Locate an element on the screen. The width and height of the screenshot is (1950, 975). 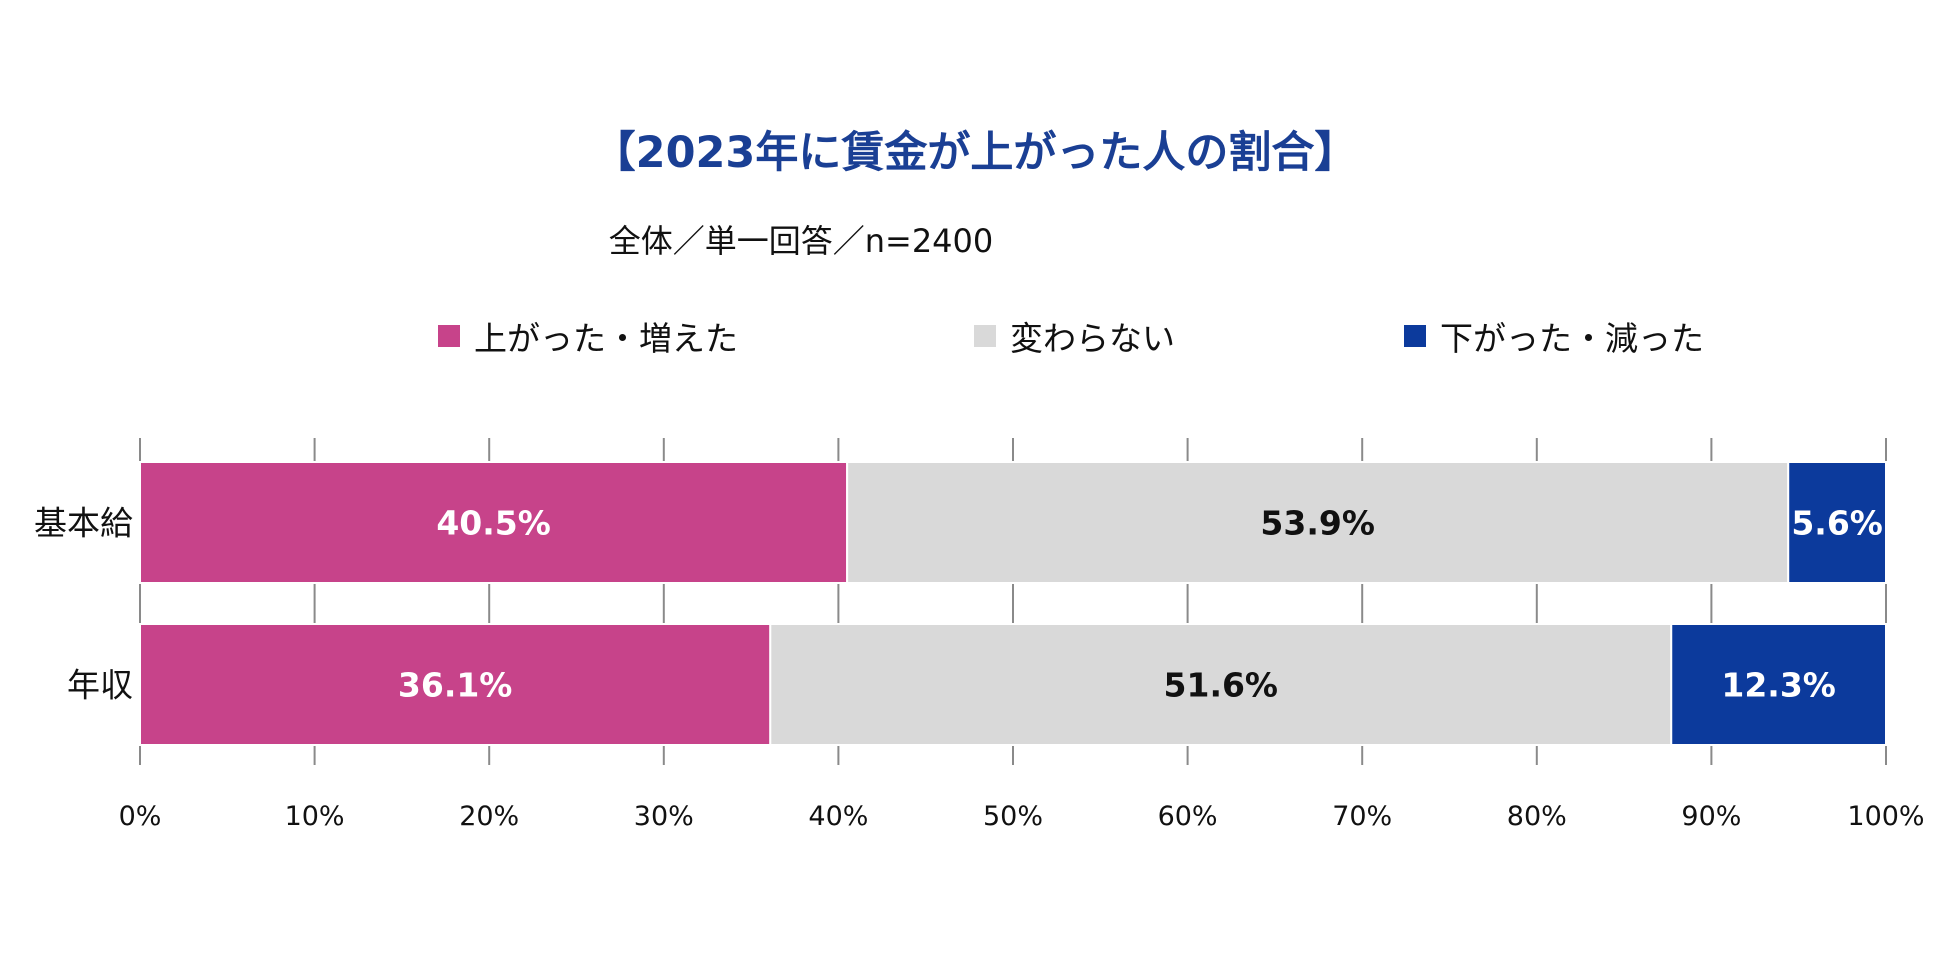
legend-swatch-increased is located at coordinates (449, 336).